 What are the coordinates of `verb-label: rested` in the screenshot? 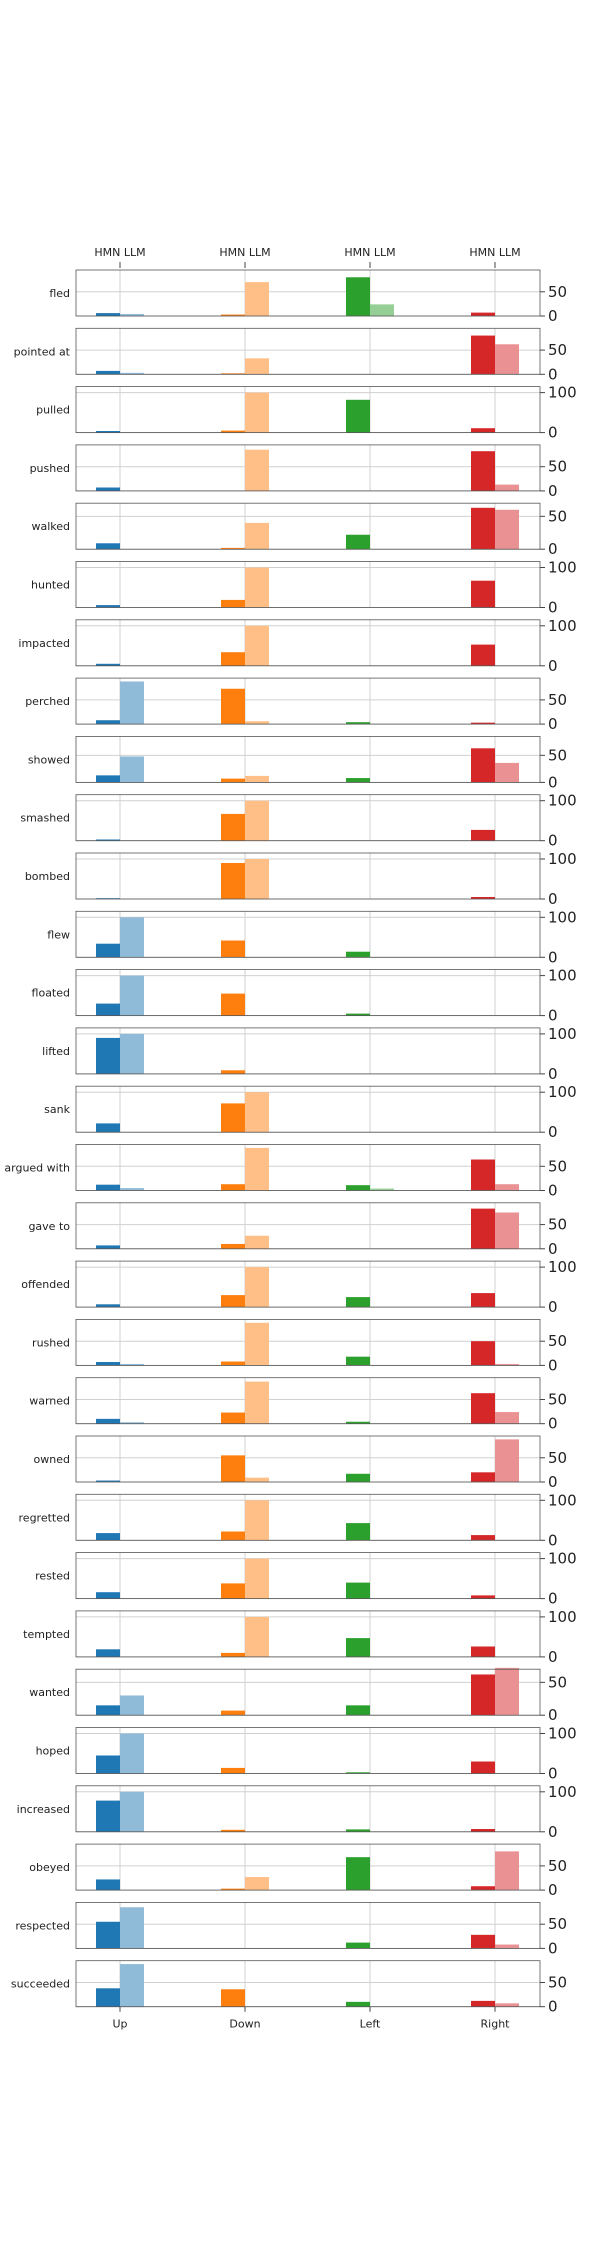 It's located at (52, 1576).